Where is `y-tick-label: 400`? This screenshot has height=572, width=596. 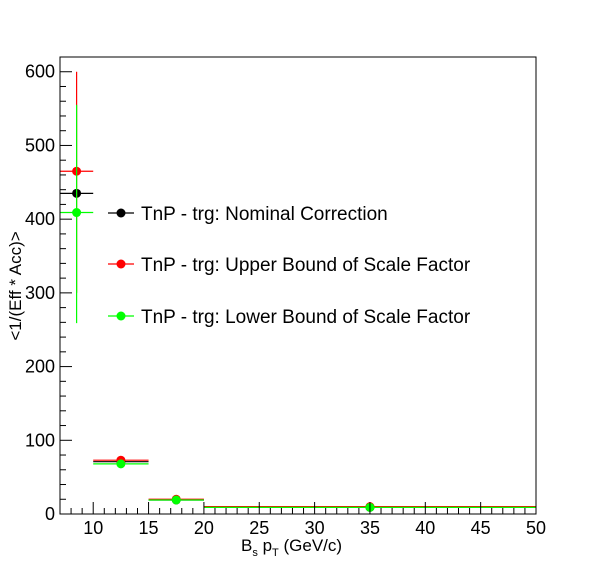 y-tick-label: 400 is located at coordinates (40, 219).